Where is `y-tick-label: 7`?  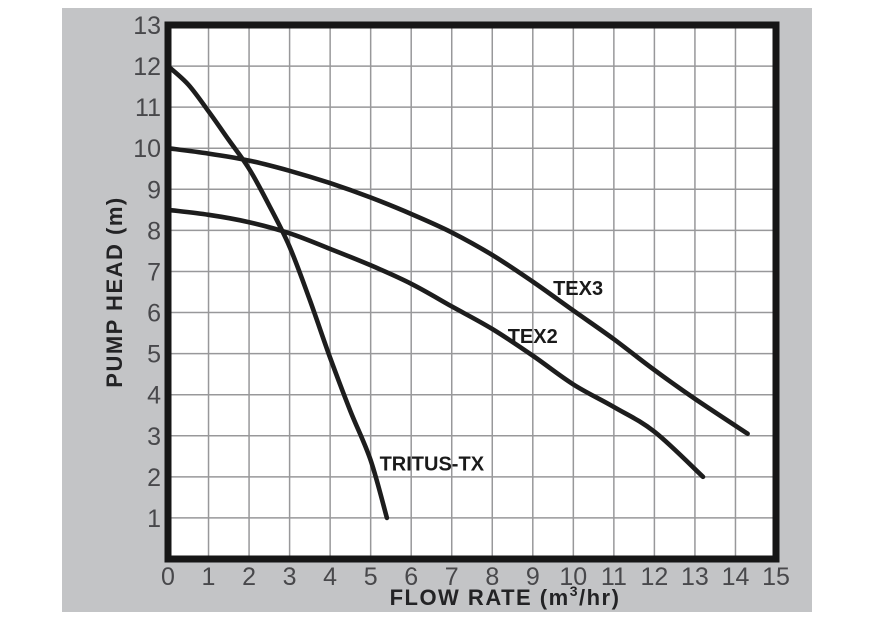
y-tick-label: 7 is located at coordinates (154, 273).